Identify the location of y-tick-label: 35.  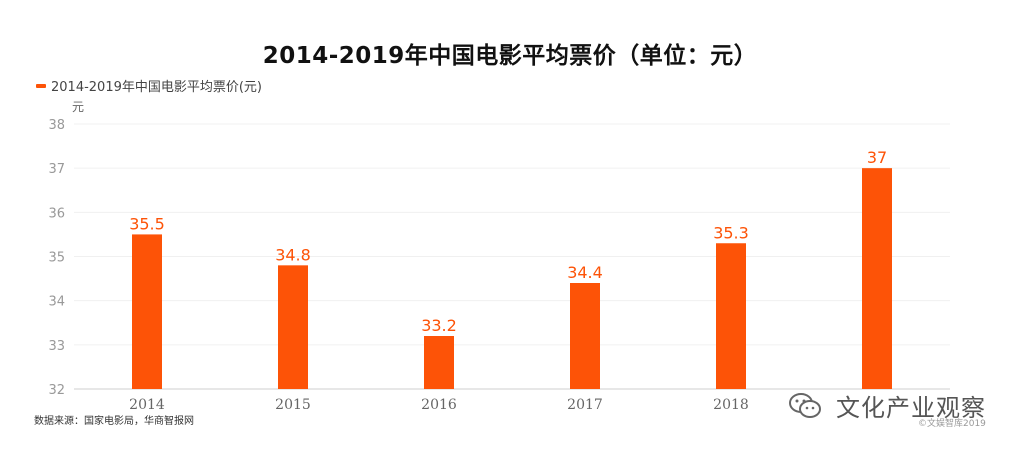
(56, 258).